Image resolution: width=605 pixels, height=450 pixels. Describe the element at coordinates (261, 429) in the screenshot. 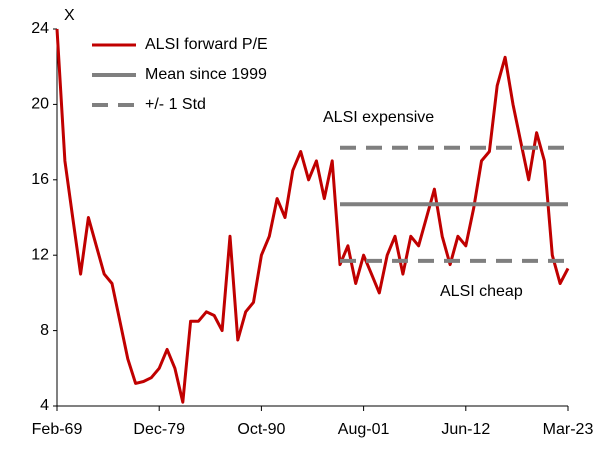

I see `x-tick-label: Oct-90` at that location.